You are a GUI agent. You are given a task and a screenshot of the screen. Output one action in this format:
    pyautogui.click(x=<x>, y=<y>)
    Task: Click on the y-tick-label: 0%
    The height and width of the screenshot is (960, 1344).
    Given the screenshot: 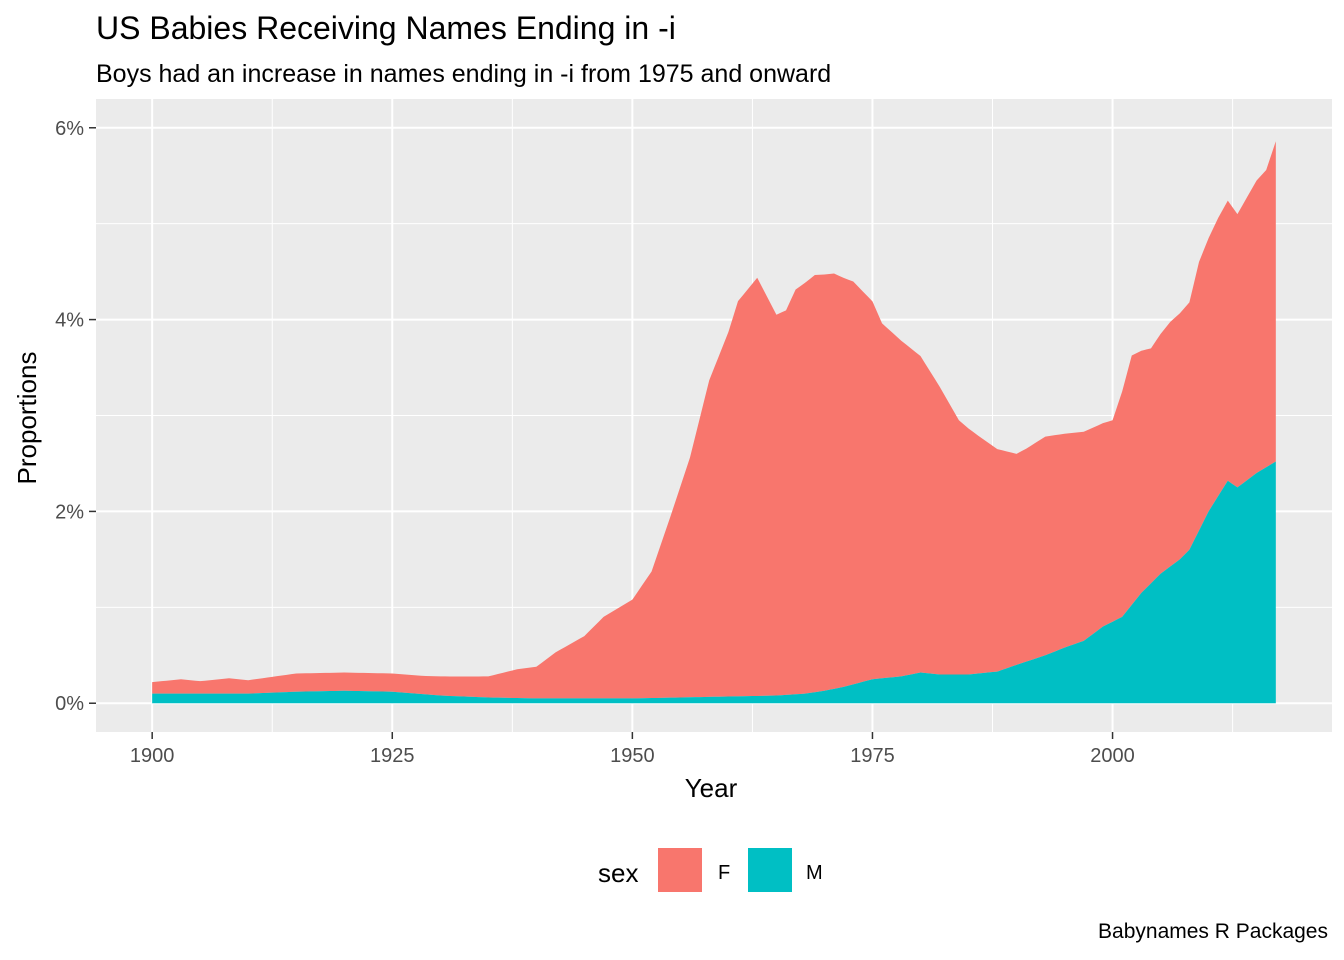 What is the action you would take?
    pyautogui.click(x=69, y=704)
    